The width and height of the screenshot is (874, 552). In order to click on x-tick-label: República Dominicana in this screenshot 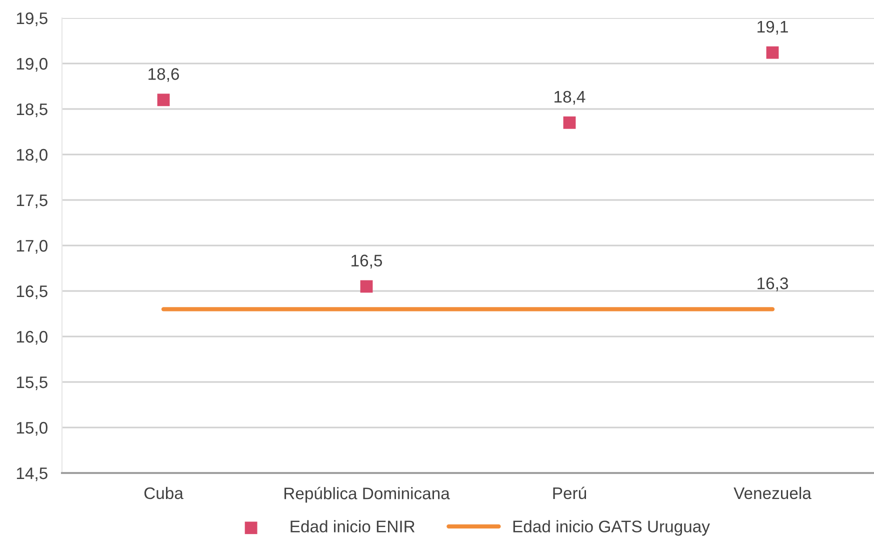, I will do `click(367, 494)`.